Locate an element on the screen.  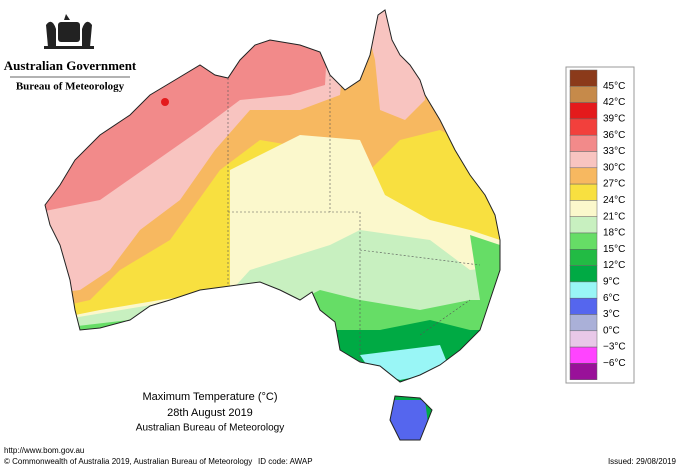
legend-label: 30°C is located at coordinates (614, 167).